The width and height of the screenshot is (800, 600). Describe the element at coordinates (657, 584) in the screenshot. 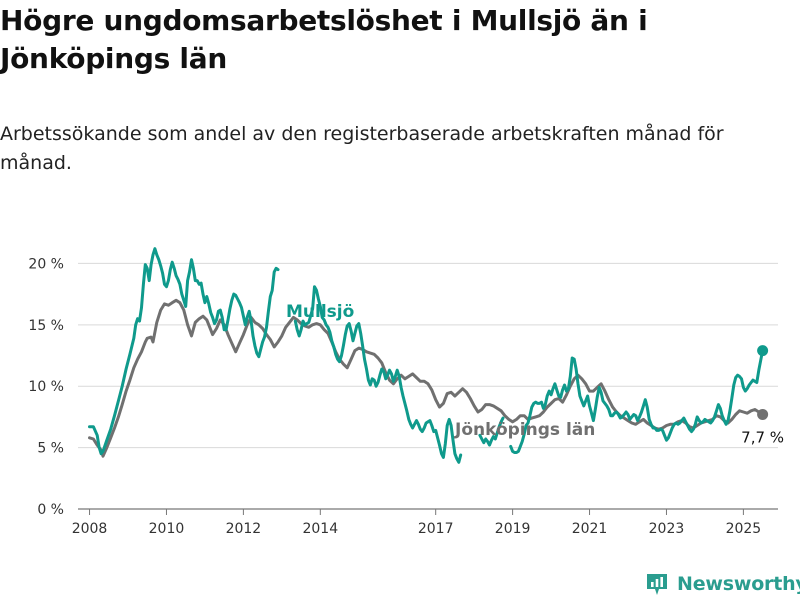

I see `bar-chart-logo-icon` at that location.